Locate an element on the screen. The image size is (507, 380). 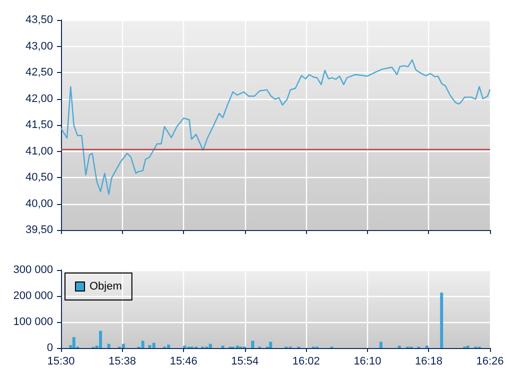
x-tick-label: 15:30 is located at coordinates (61, 362).